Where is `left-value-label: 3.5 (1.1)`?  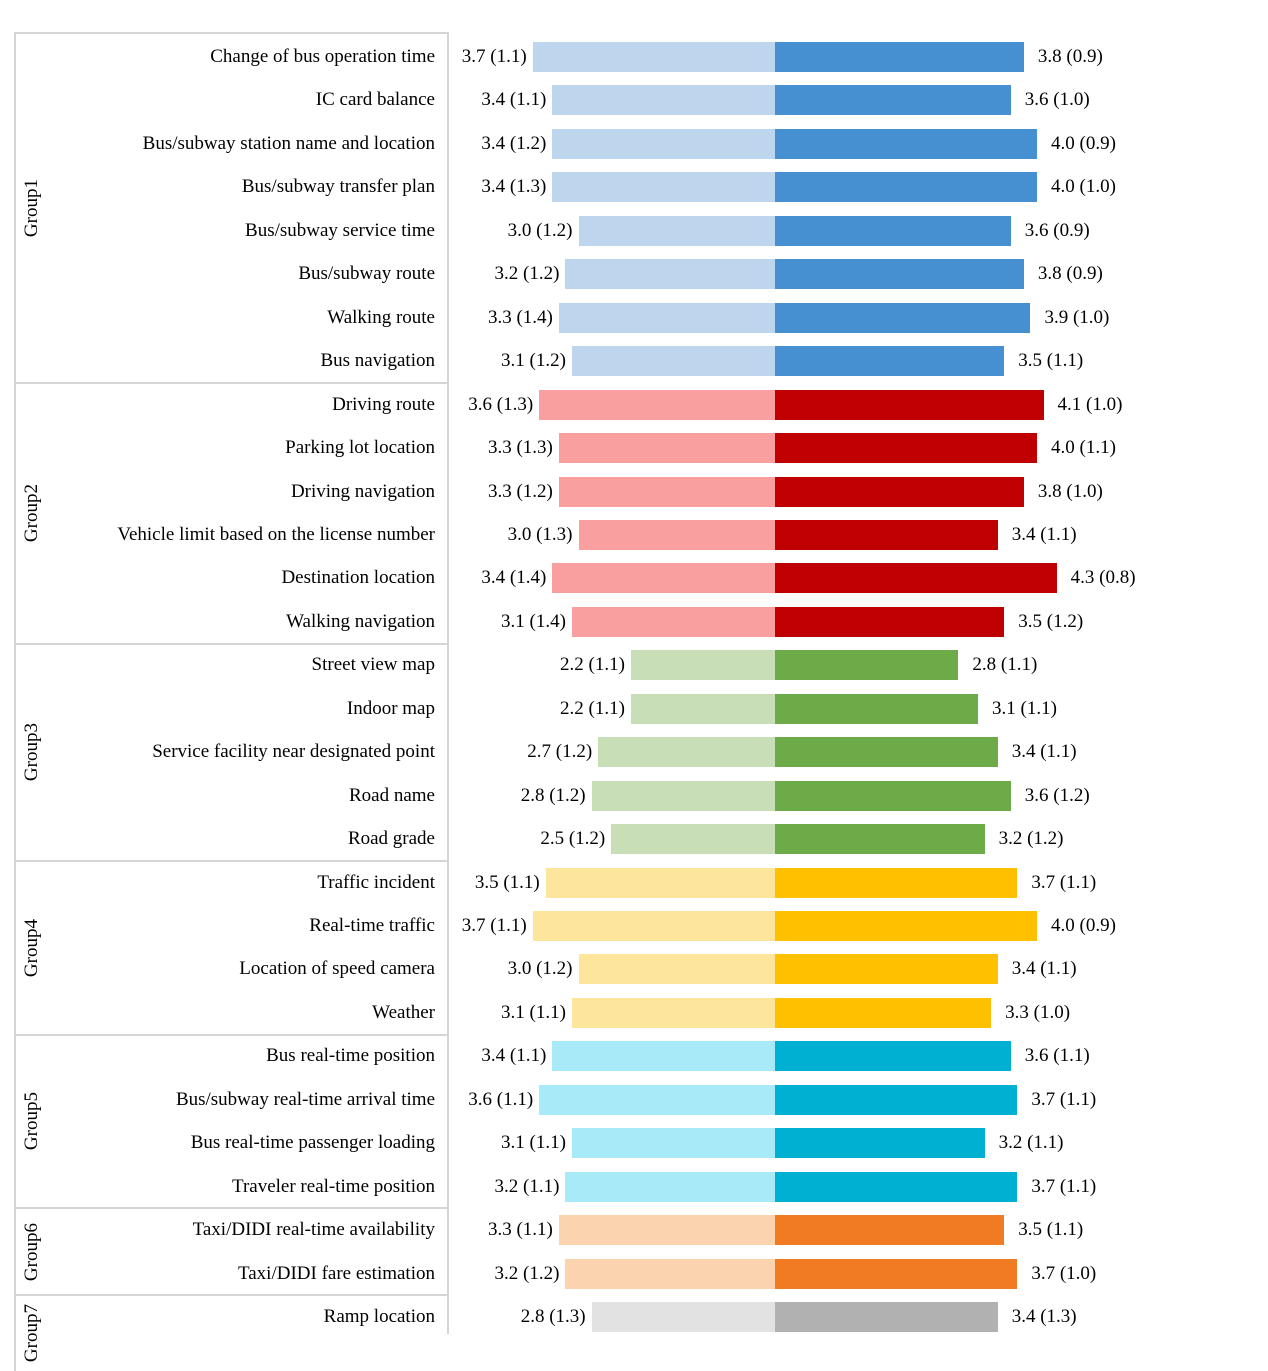 left-value-label: 3.5 (1.1) is located at coordinates (507, 882).